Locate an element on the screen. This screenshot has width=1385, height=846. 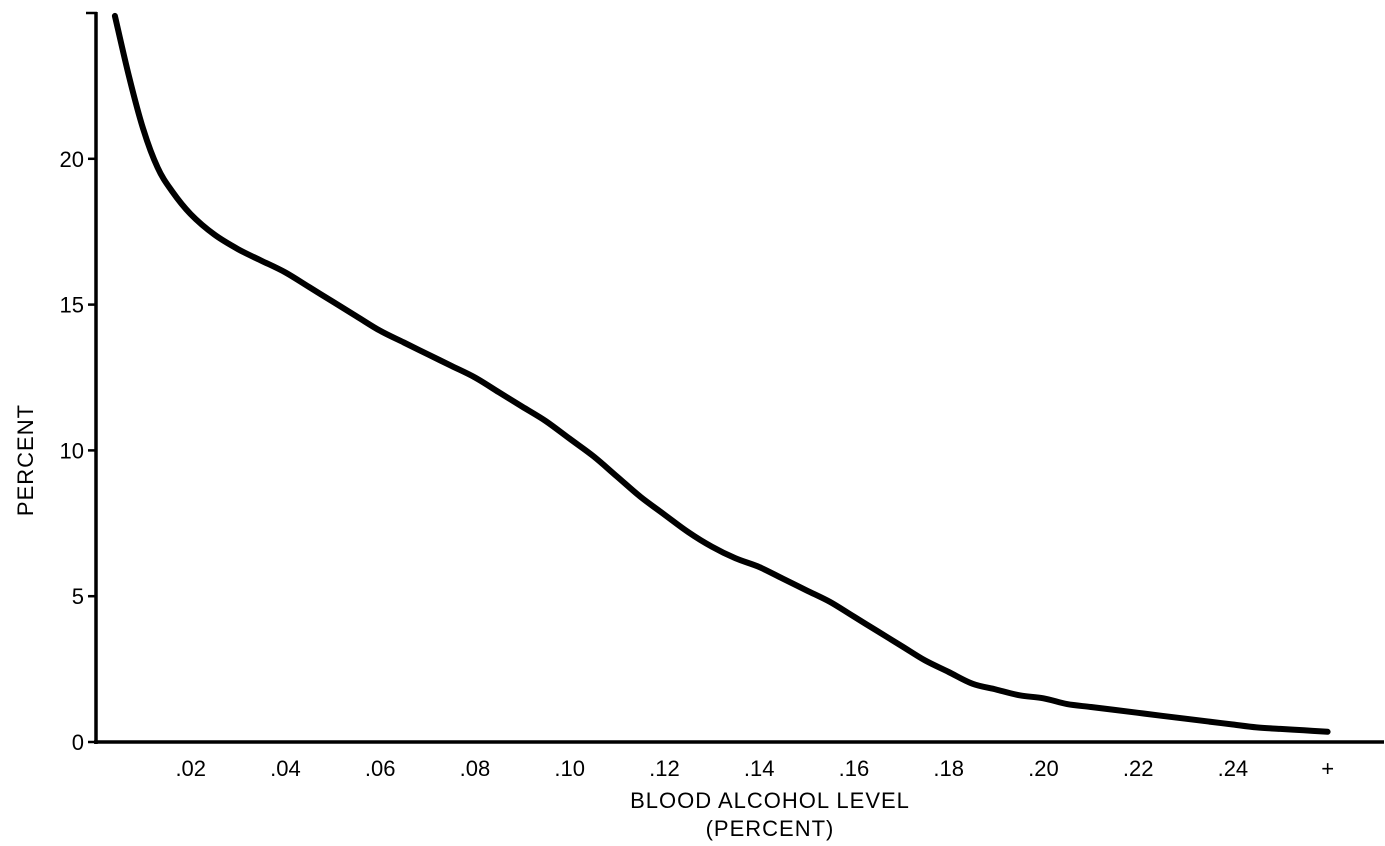
y-tick-label: 20 is located at coordinates (72, 159).